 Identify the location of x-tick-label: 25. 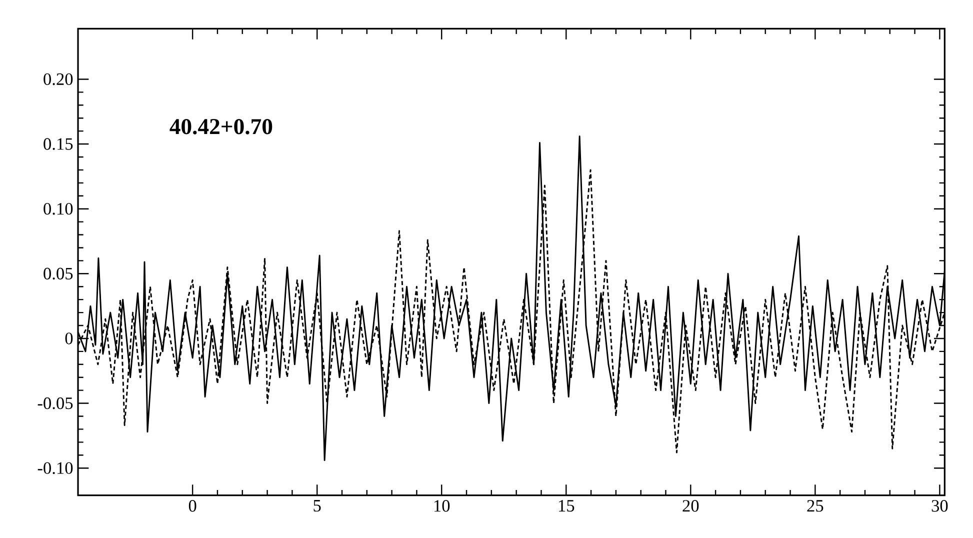
(815, 506).